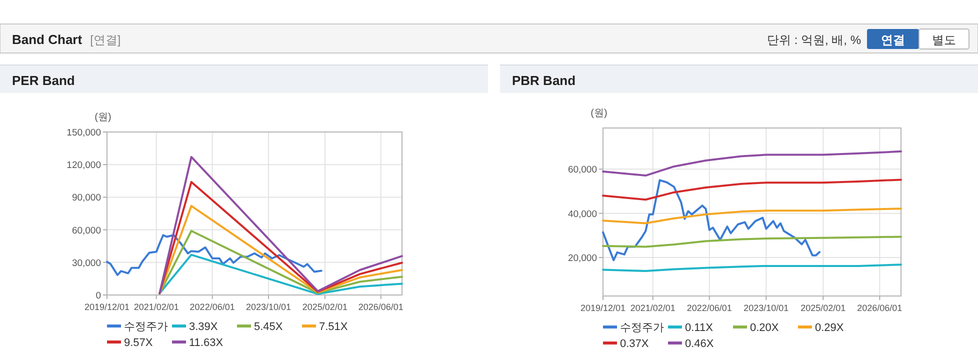  I want to click on legend-label: 9.57X, so click(139, 343).